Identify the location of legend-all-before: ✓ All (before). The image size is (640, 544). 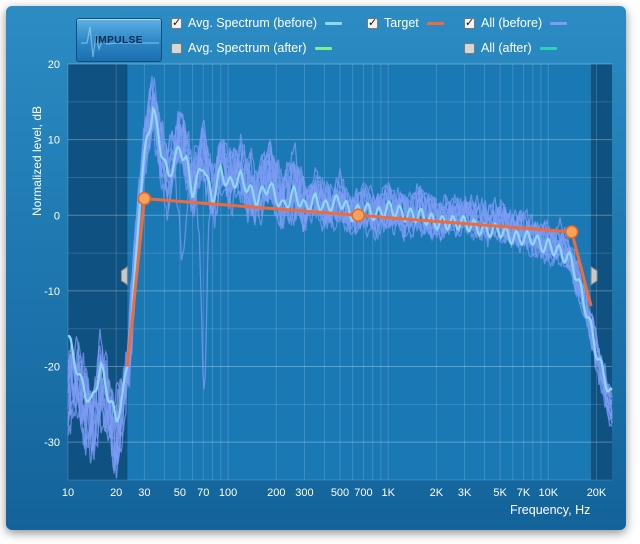
(516, 23).